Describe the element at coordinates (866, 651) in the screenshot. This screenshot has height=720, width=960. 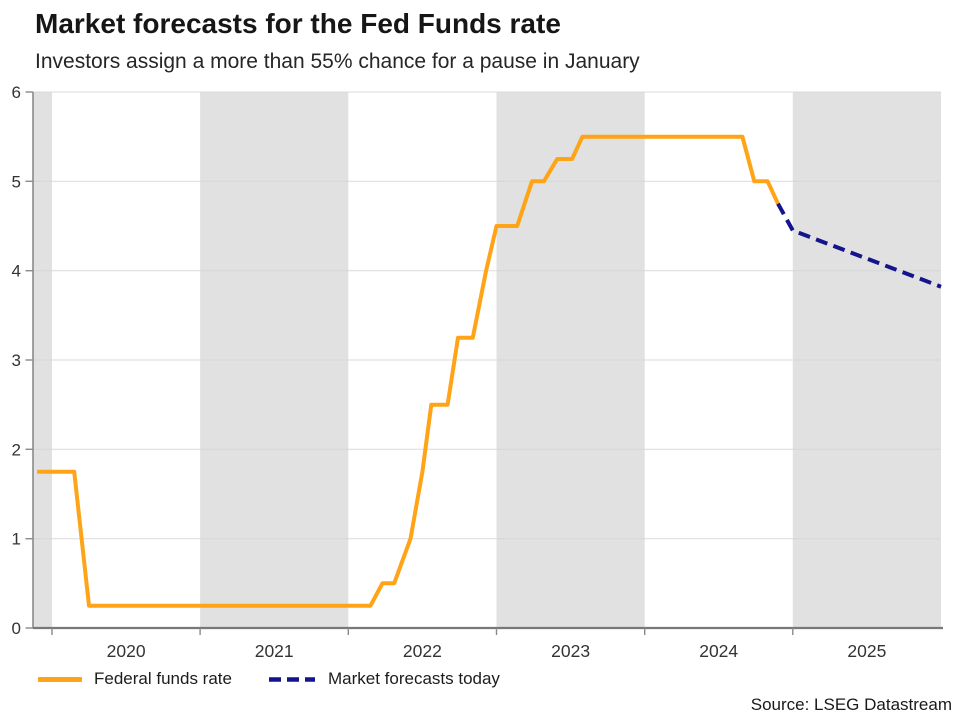
I see `x-tick-label: 2025` at that location.